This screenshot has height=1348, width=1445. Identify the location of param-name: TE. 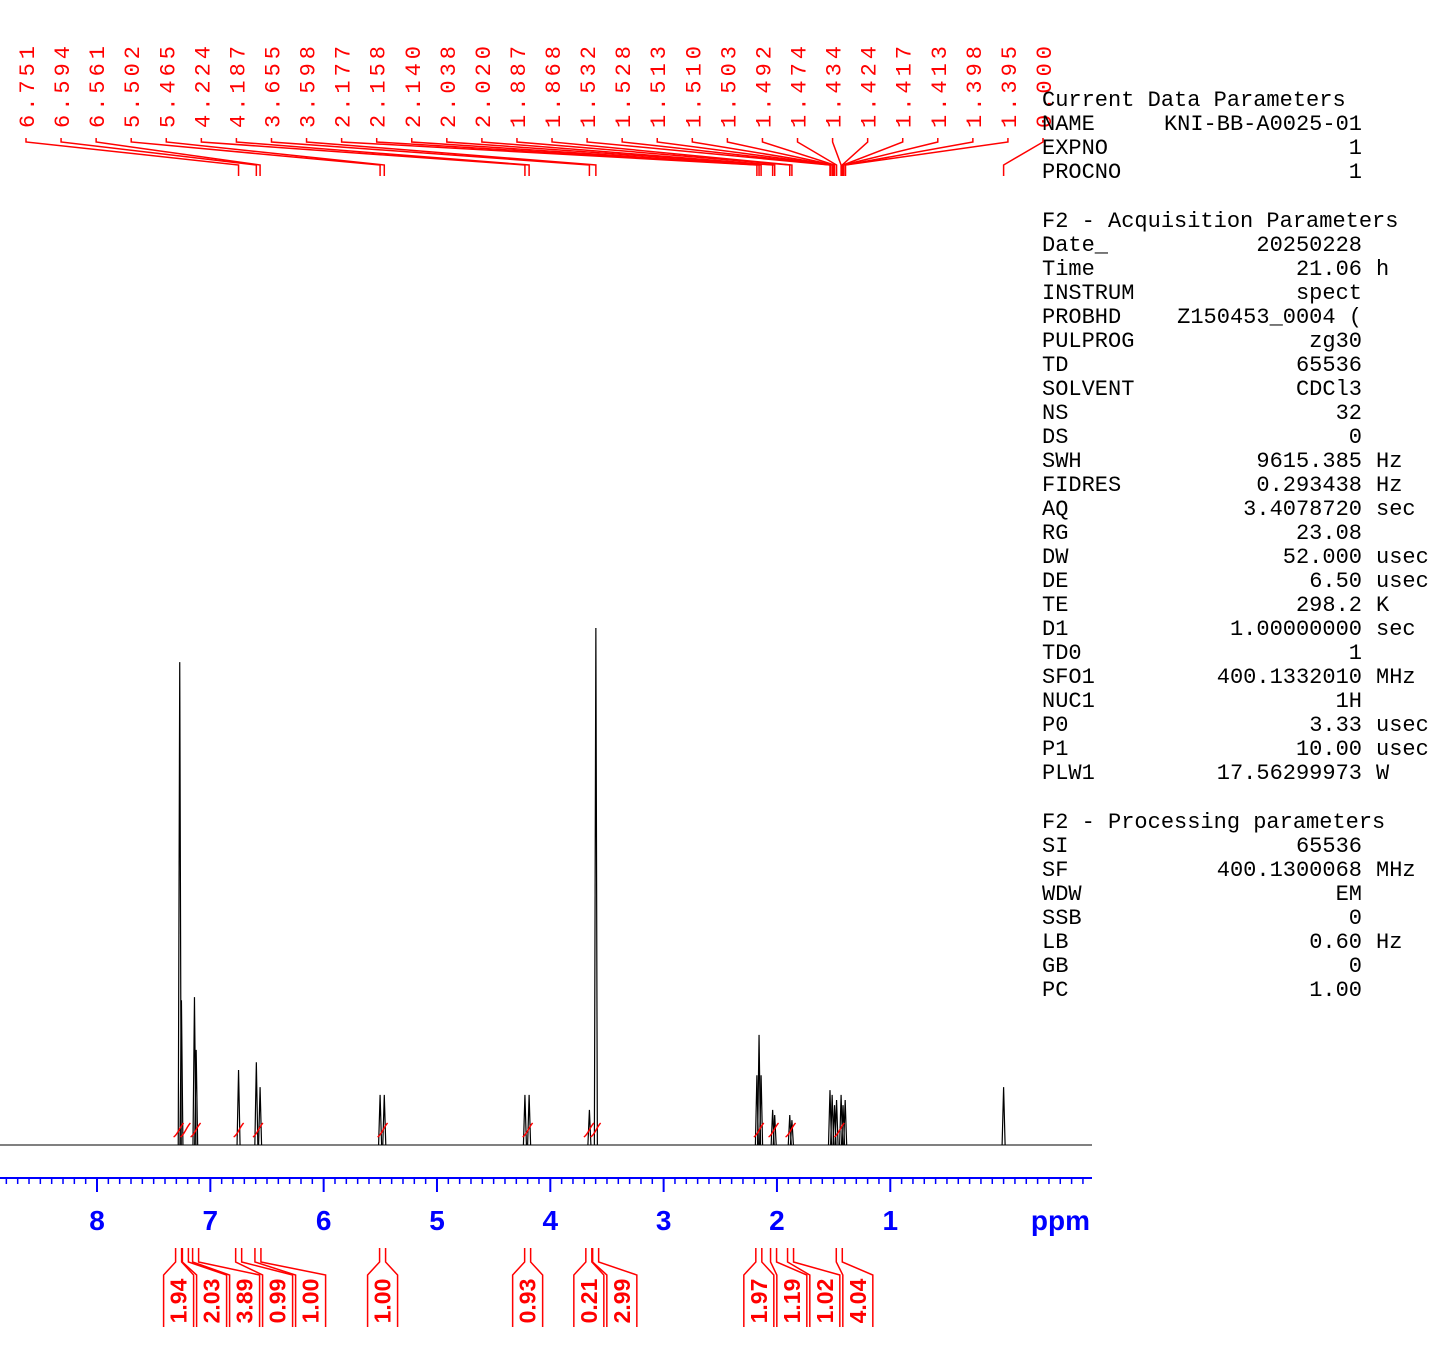
(1055, 605).